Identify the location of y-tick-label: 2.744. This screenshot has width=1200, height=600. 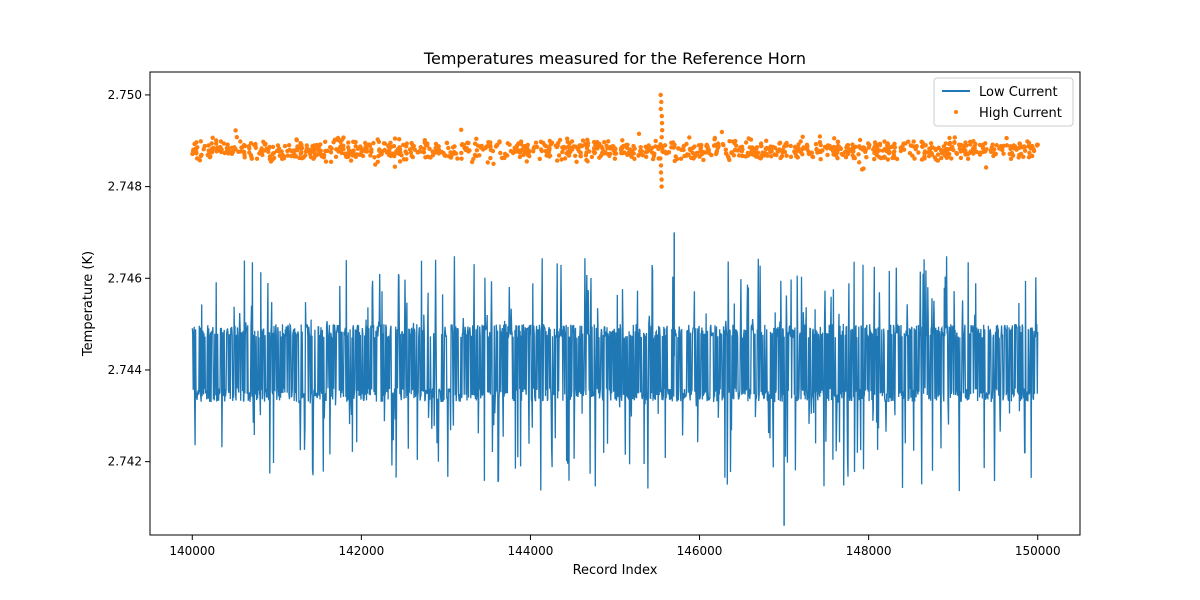
(125, 370).